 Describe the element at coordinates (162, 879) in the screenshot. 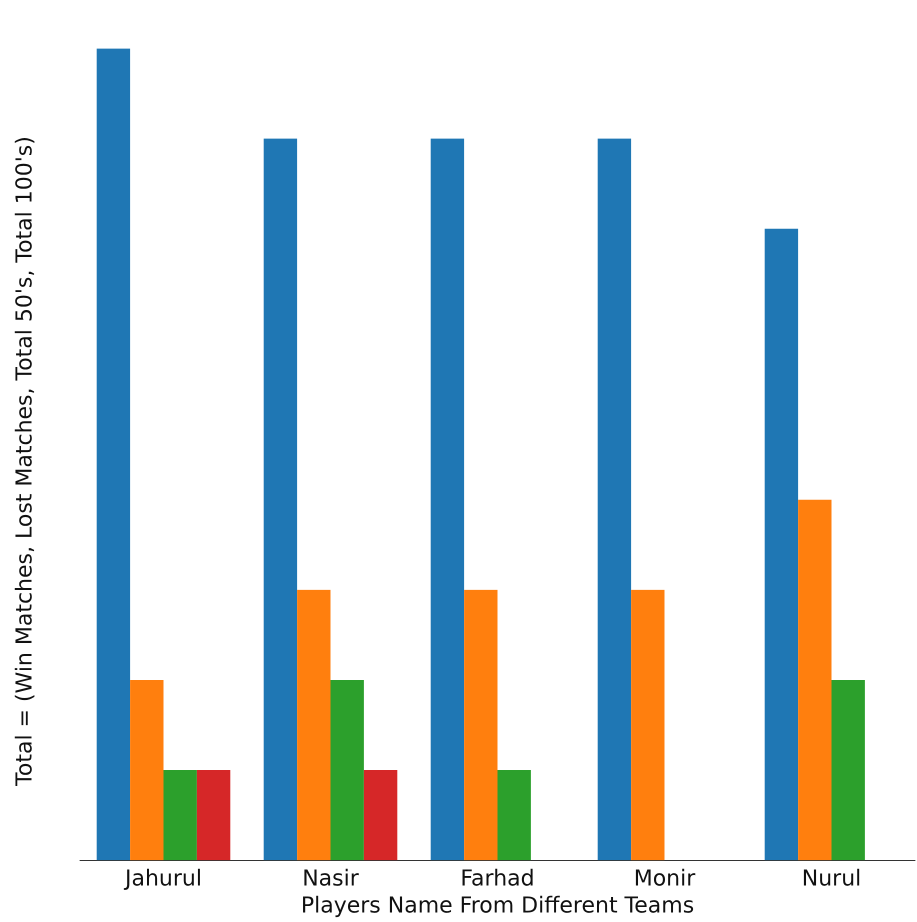

I see `x-tick-label: Jahurul` at that location.